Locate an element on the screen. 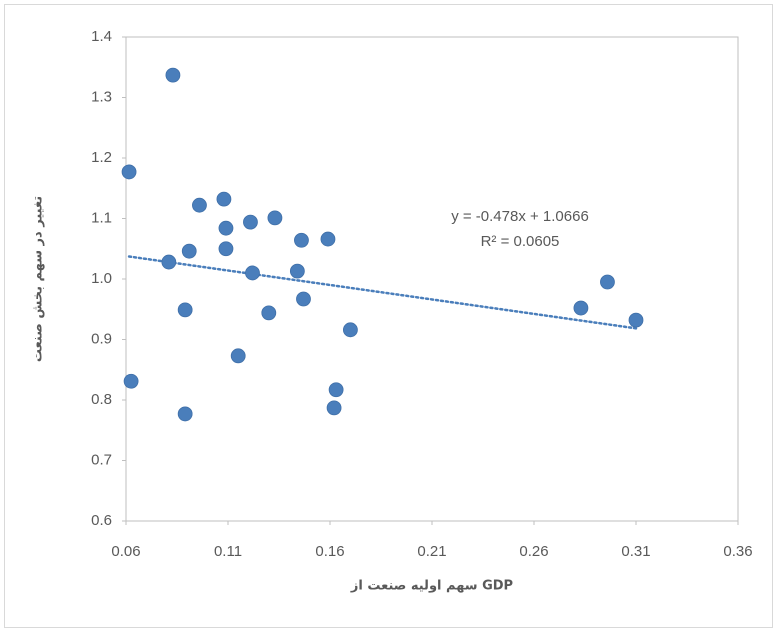  x-tick-label: 0.26 is located at coordinates (533, 551).